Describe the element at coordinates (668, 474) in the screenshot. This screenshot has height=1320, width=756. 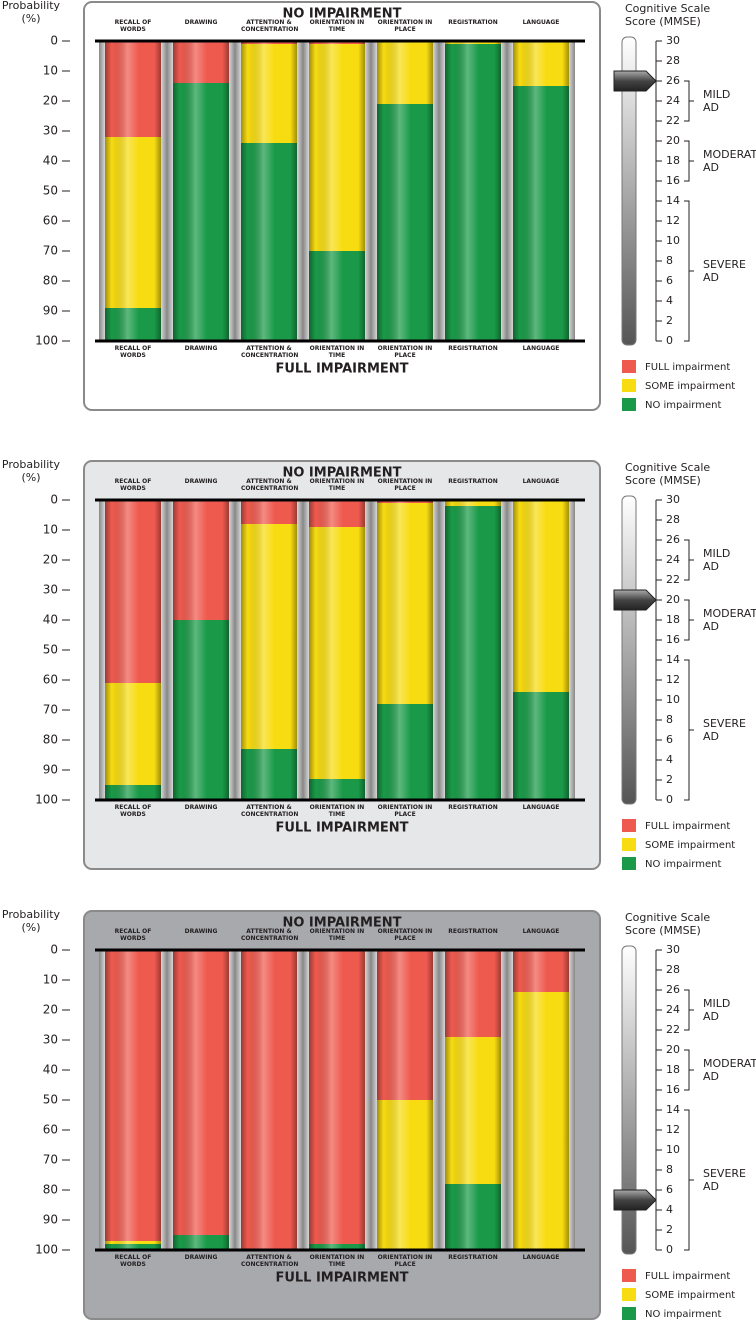
I see `scale-title: Cognitive Scale Score (MMSE)` at that location.